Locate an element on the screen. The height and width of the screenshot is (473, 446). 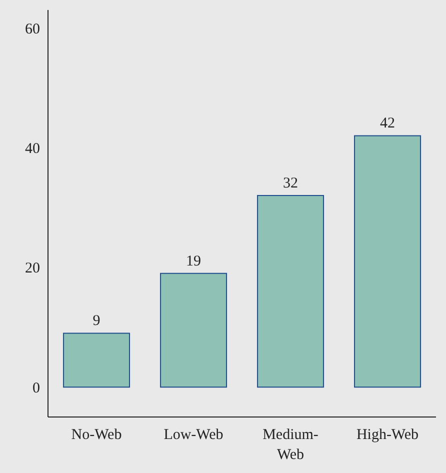
data-label: 19 is located at coordinates (194, 261).